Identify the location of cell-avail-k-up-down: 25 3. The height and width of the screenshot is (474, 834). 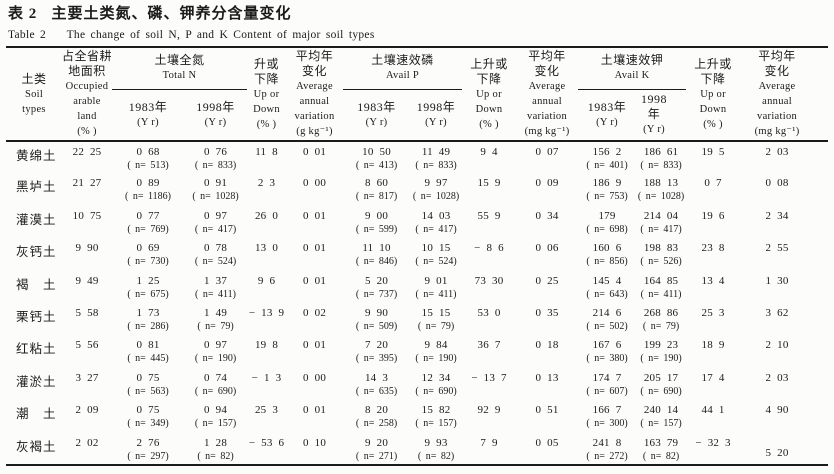
(713, 312).